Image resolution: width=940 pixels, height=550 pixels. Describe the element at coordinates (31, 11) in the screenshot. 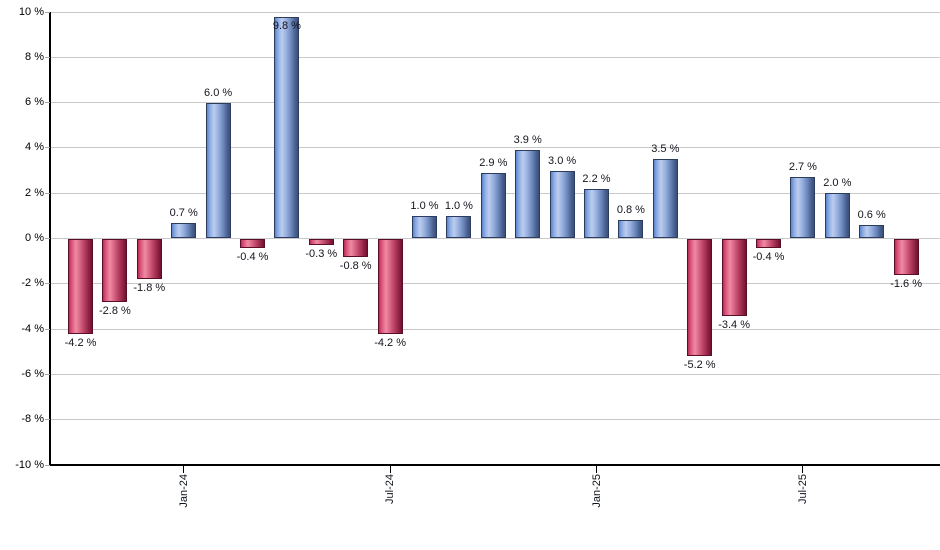

I see `y-tick-label: 10 %` at that location.